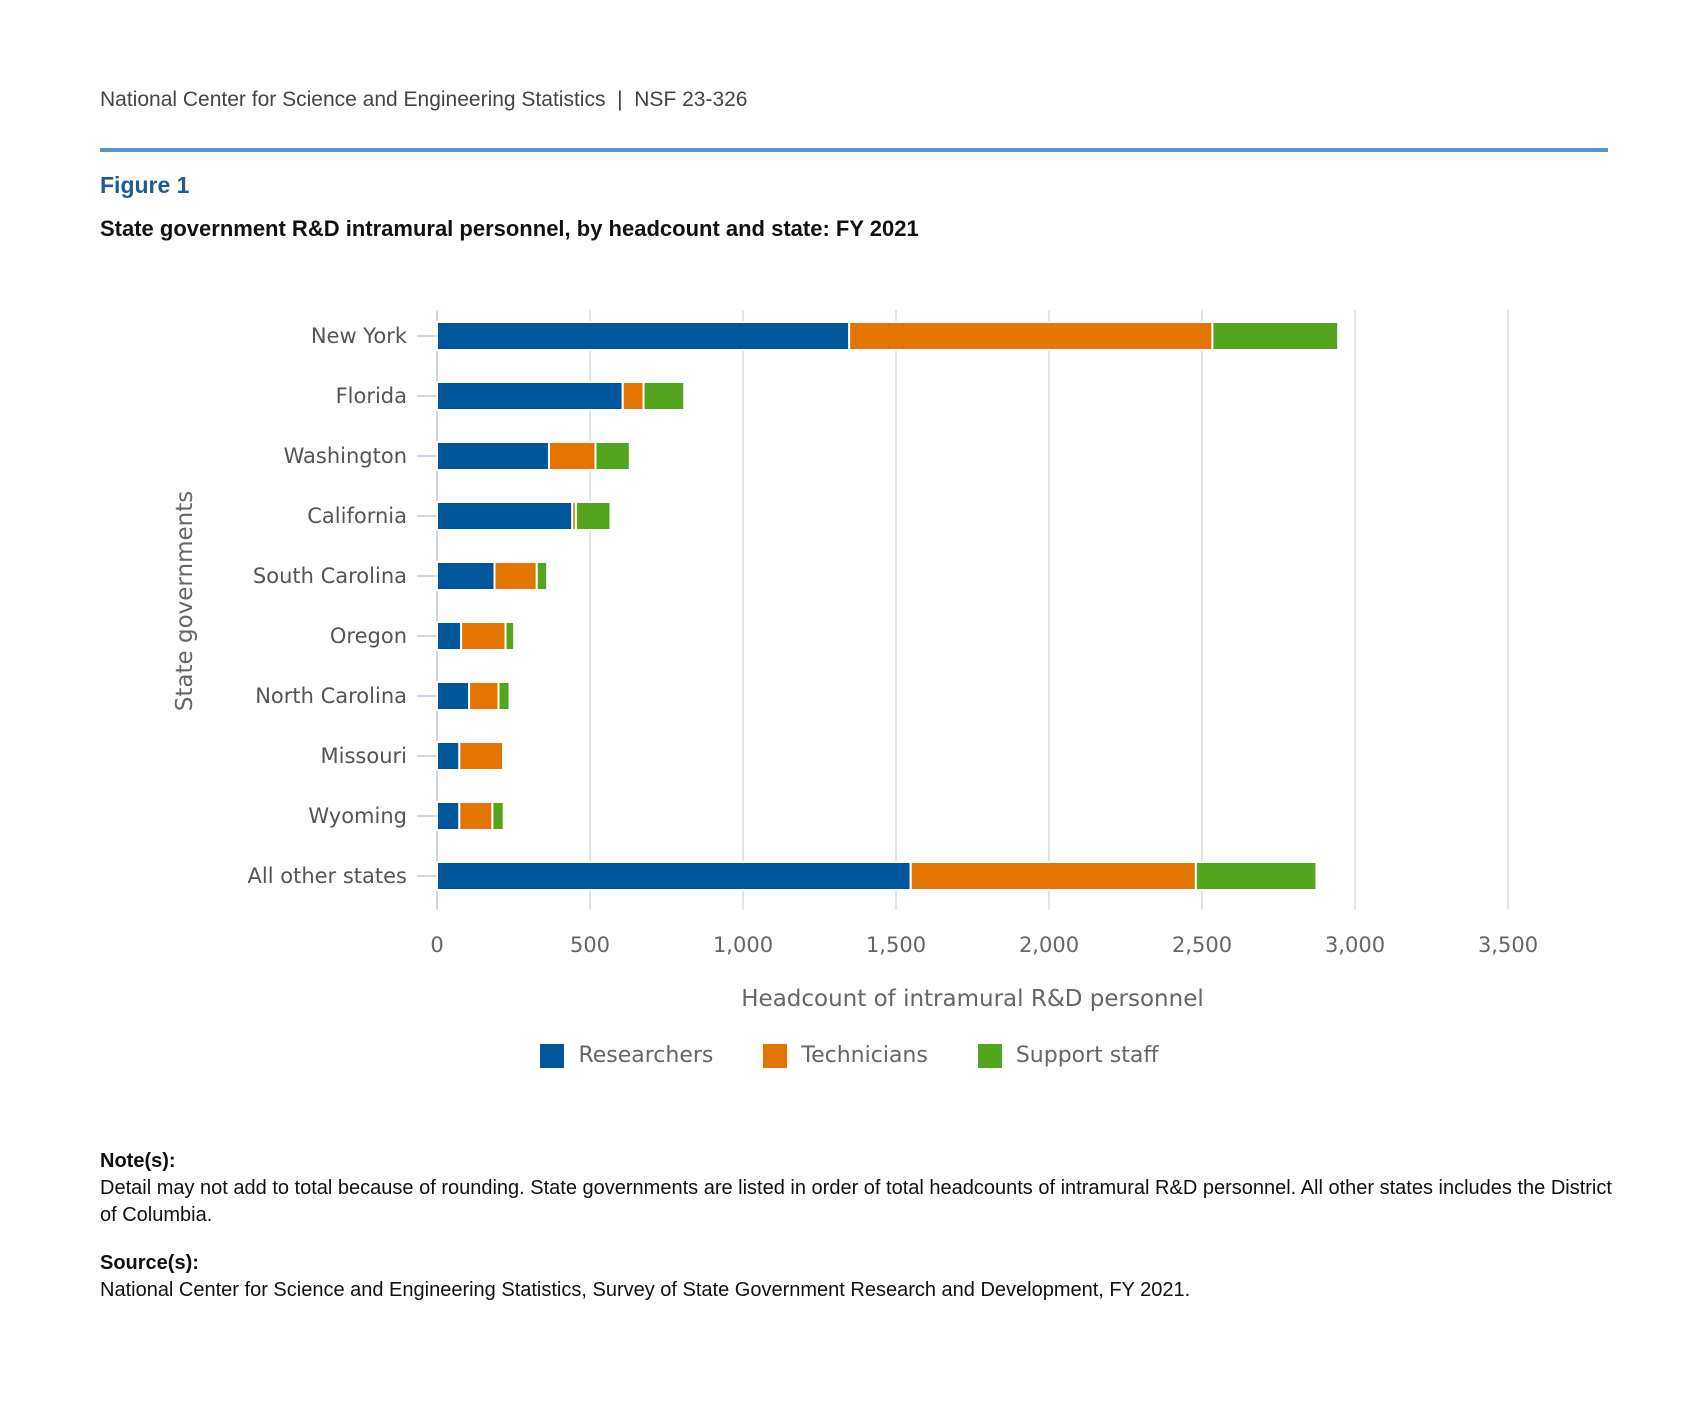 This screenshot has width=1699, height=1407. Describe the element at coordinates (357, 816) in the screenshot. I see `y-category-label: Wyoming` at that location.